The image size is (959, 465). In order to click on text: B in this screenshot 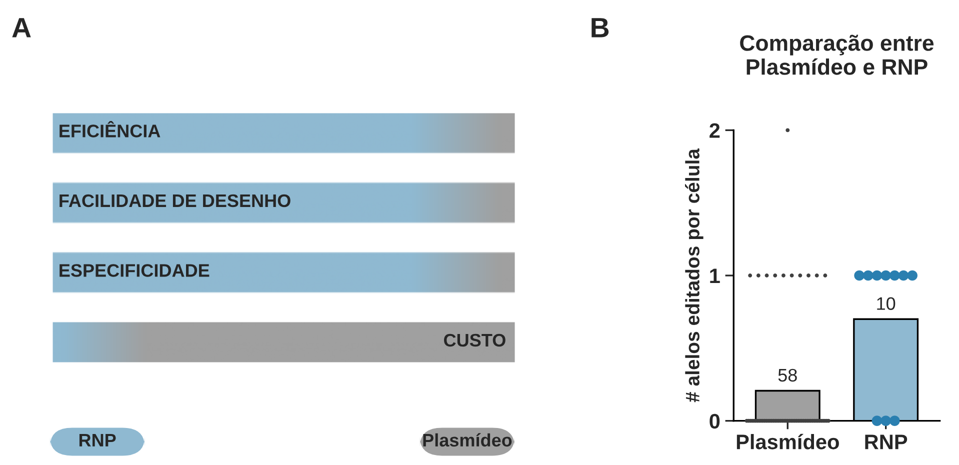, I will do `click(600, 28)`.